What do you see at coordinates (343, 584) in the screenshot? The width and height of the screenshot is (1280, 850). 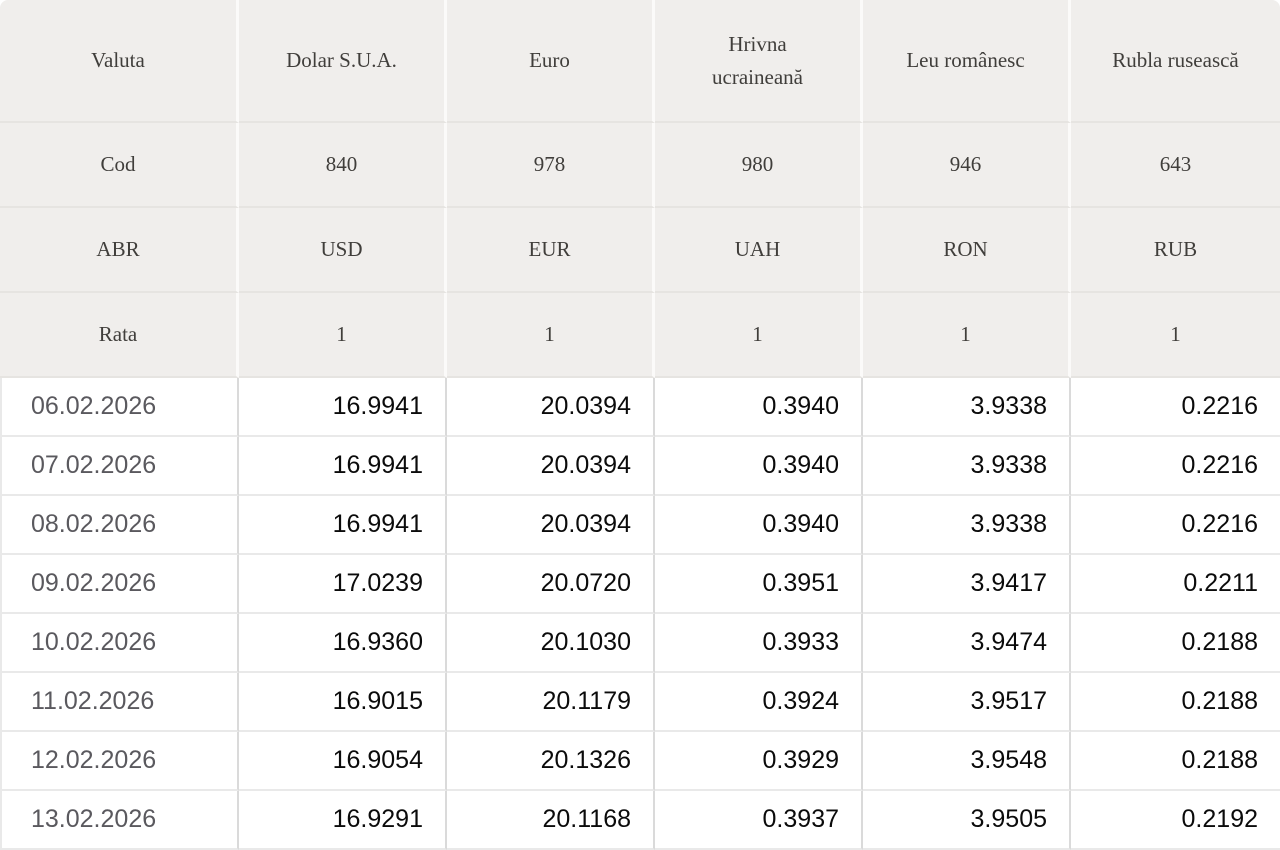 I see `rate-value-cell: 17.0239` at bounding box center [343, 584].